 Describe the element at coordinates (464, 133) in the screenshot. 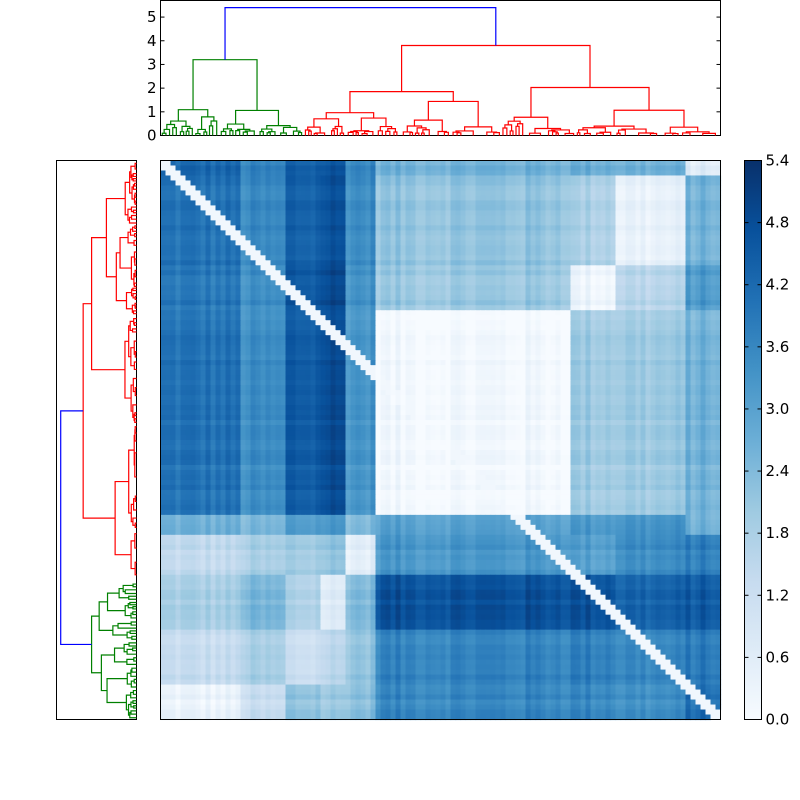

I see `top-dendrogram-link` at that location.